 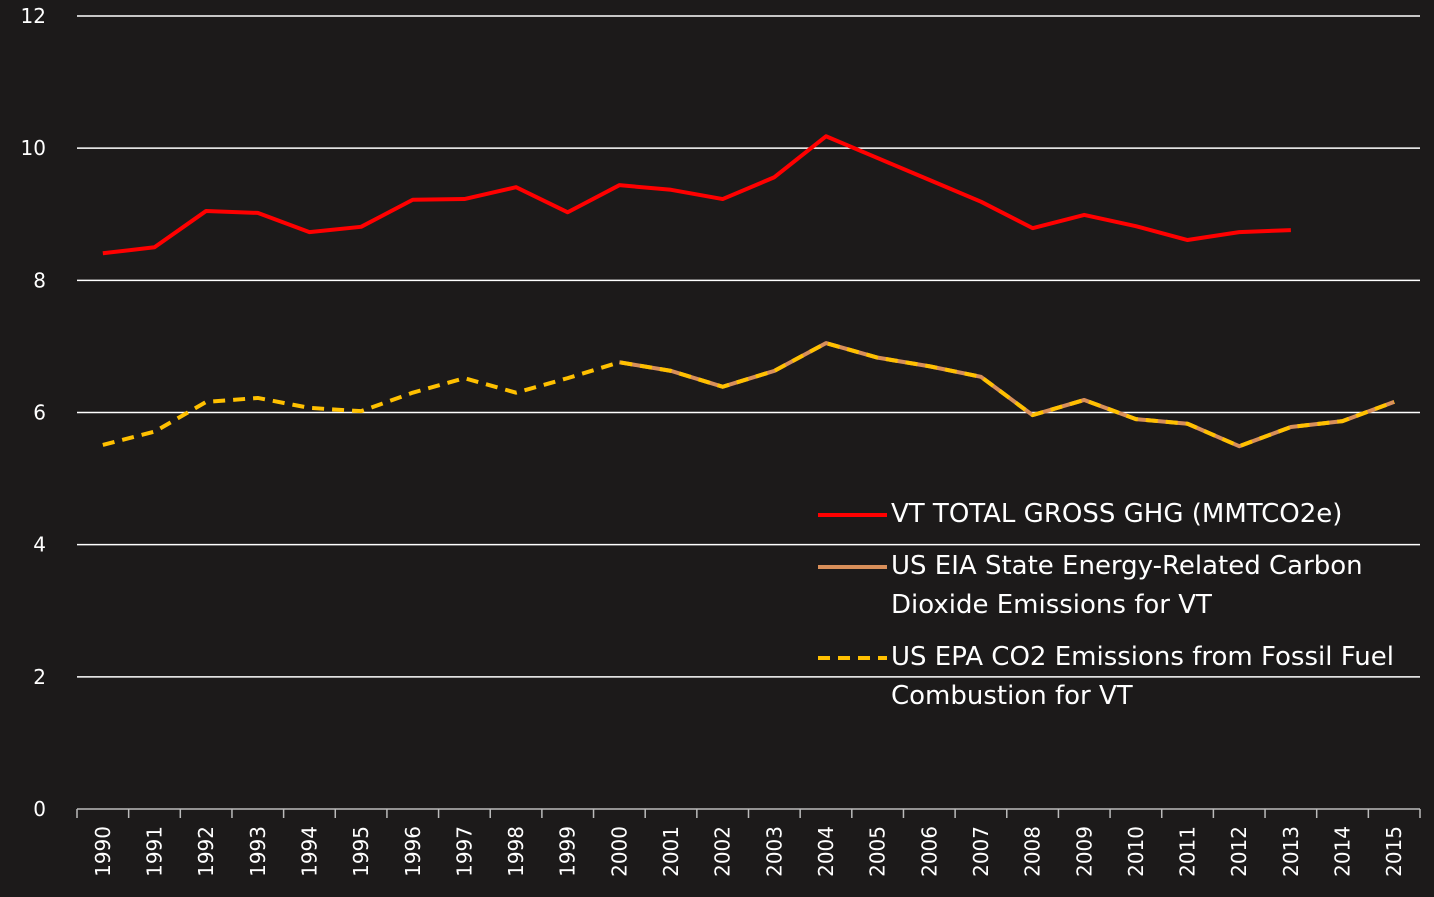 What do you see at coordinates (258, 851) in the screenshot?
I see `x-tick-label: 1993` at bounding box center [258, 851].